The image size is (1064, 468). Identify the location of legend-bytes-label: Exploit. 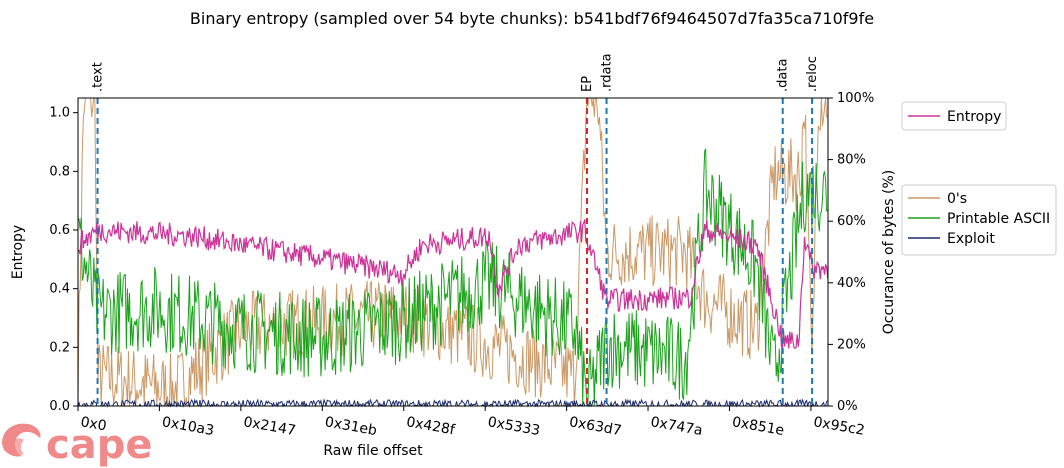
(971, 239).